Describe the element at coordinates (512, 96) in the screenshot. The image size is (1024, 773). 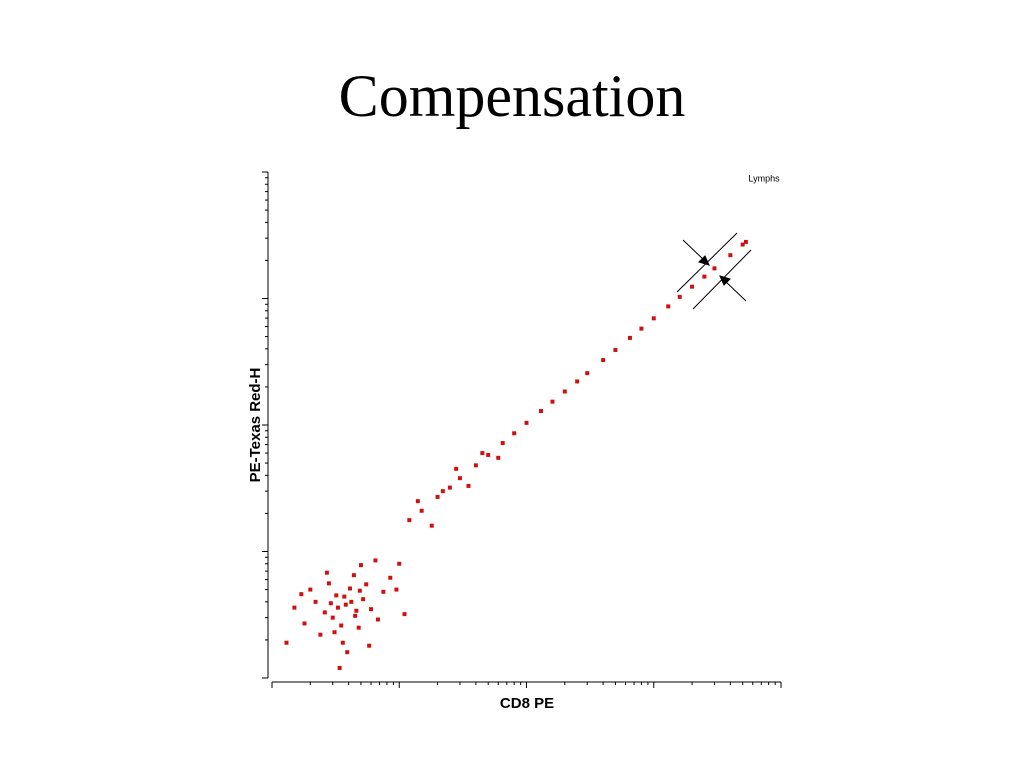
I see `slide-title: Compensation` at that location.